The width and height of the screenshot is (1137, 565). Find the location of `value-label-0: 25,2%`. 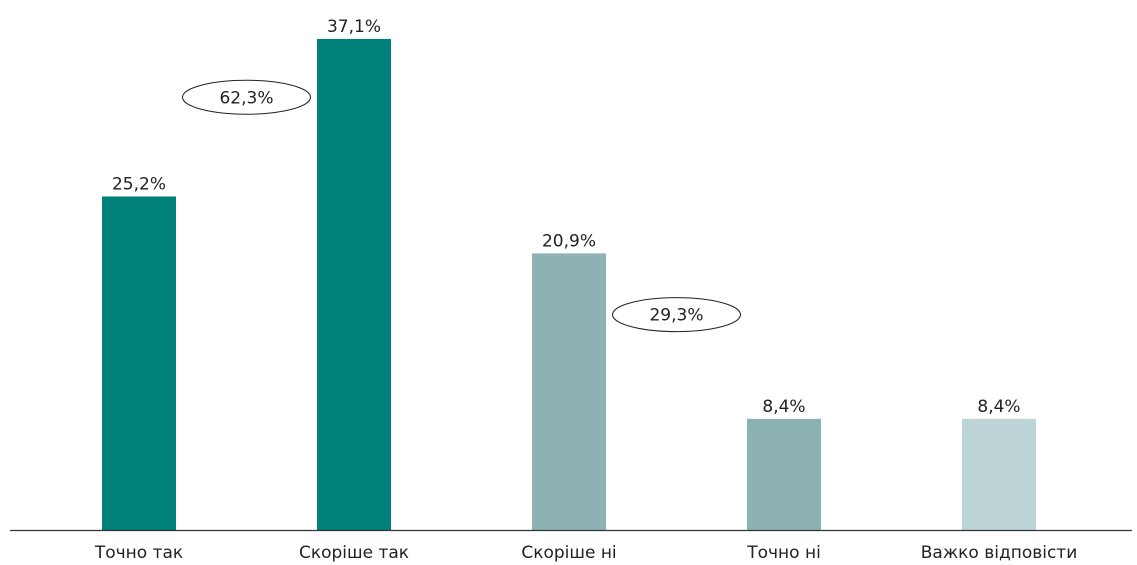

value-label-0: 25,2% is located at coordinates (139, 184).